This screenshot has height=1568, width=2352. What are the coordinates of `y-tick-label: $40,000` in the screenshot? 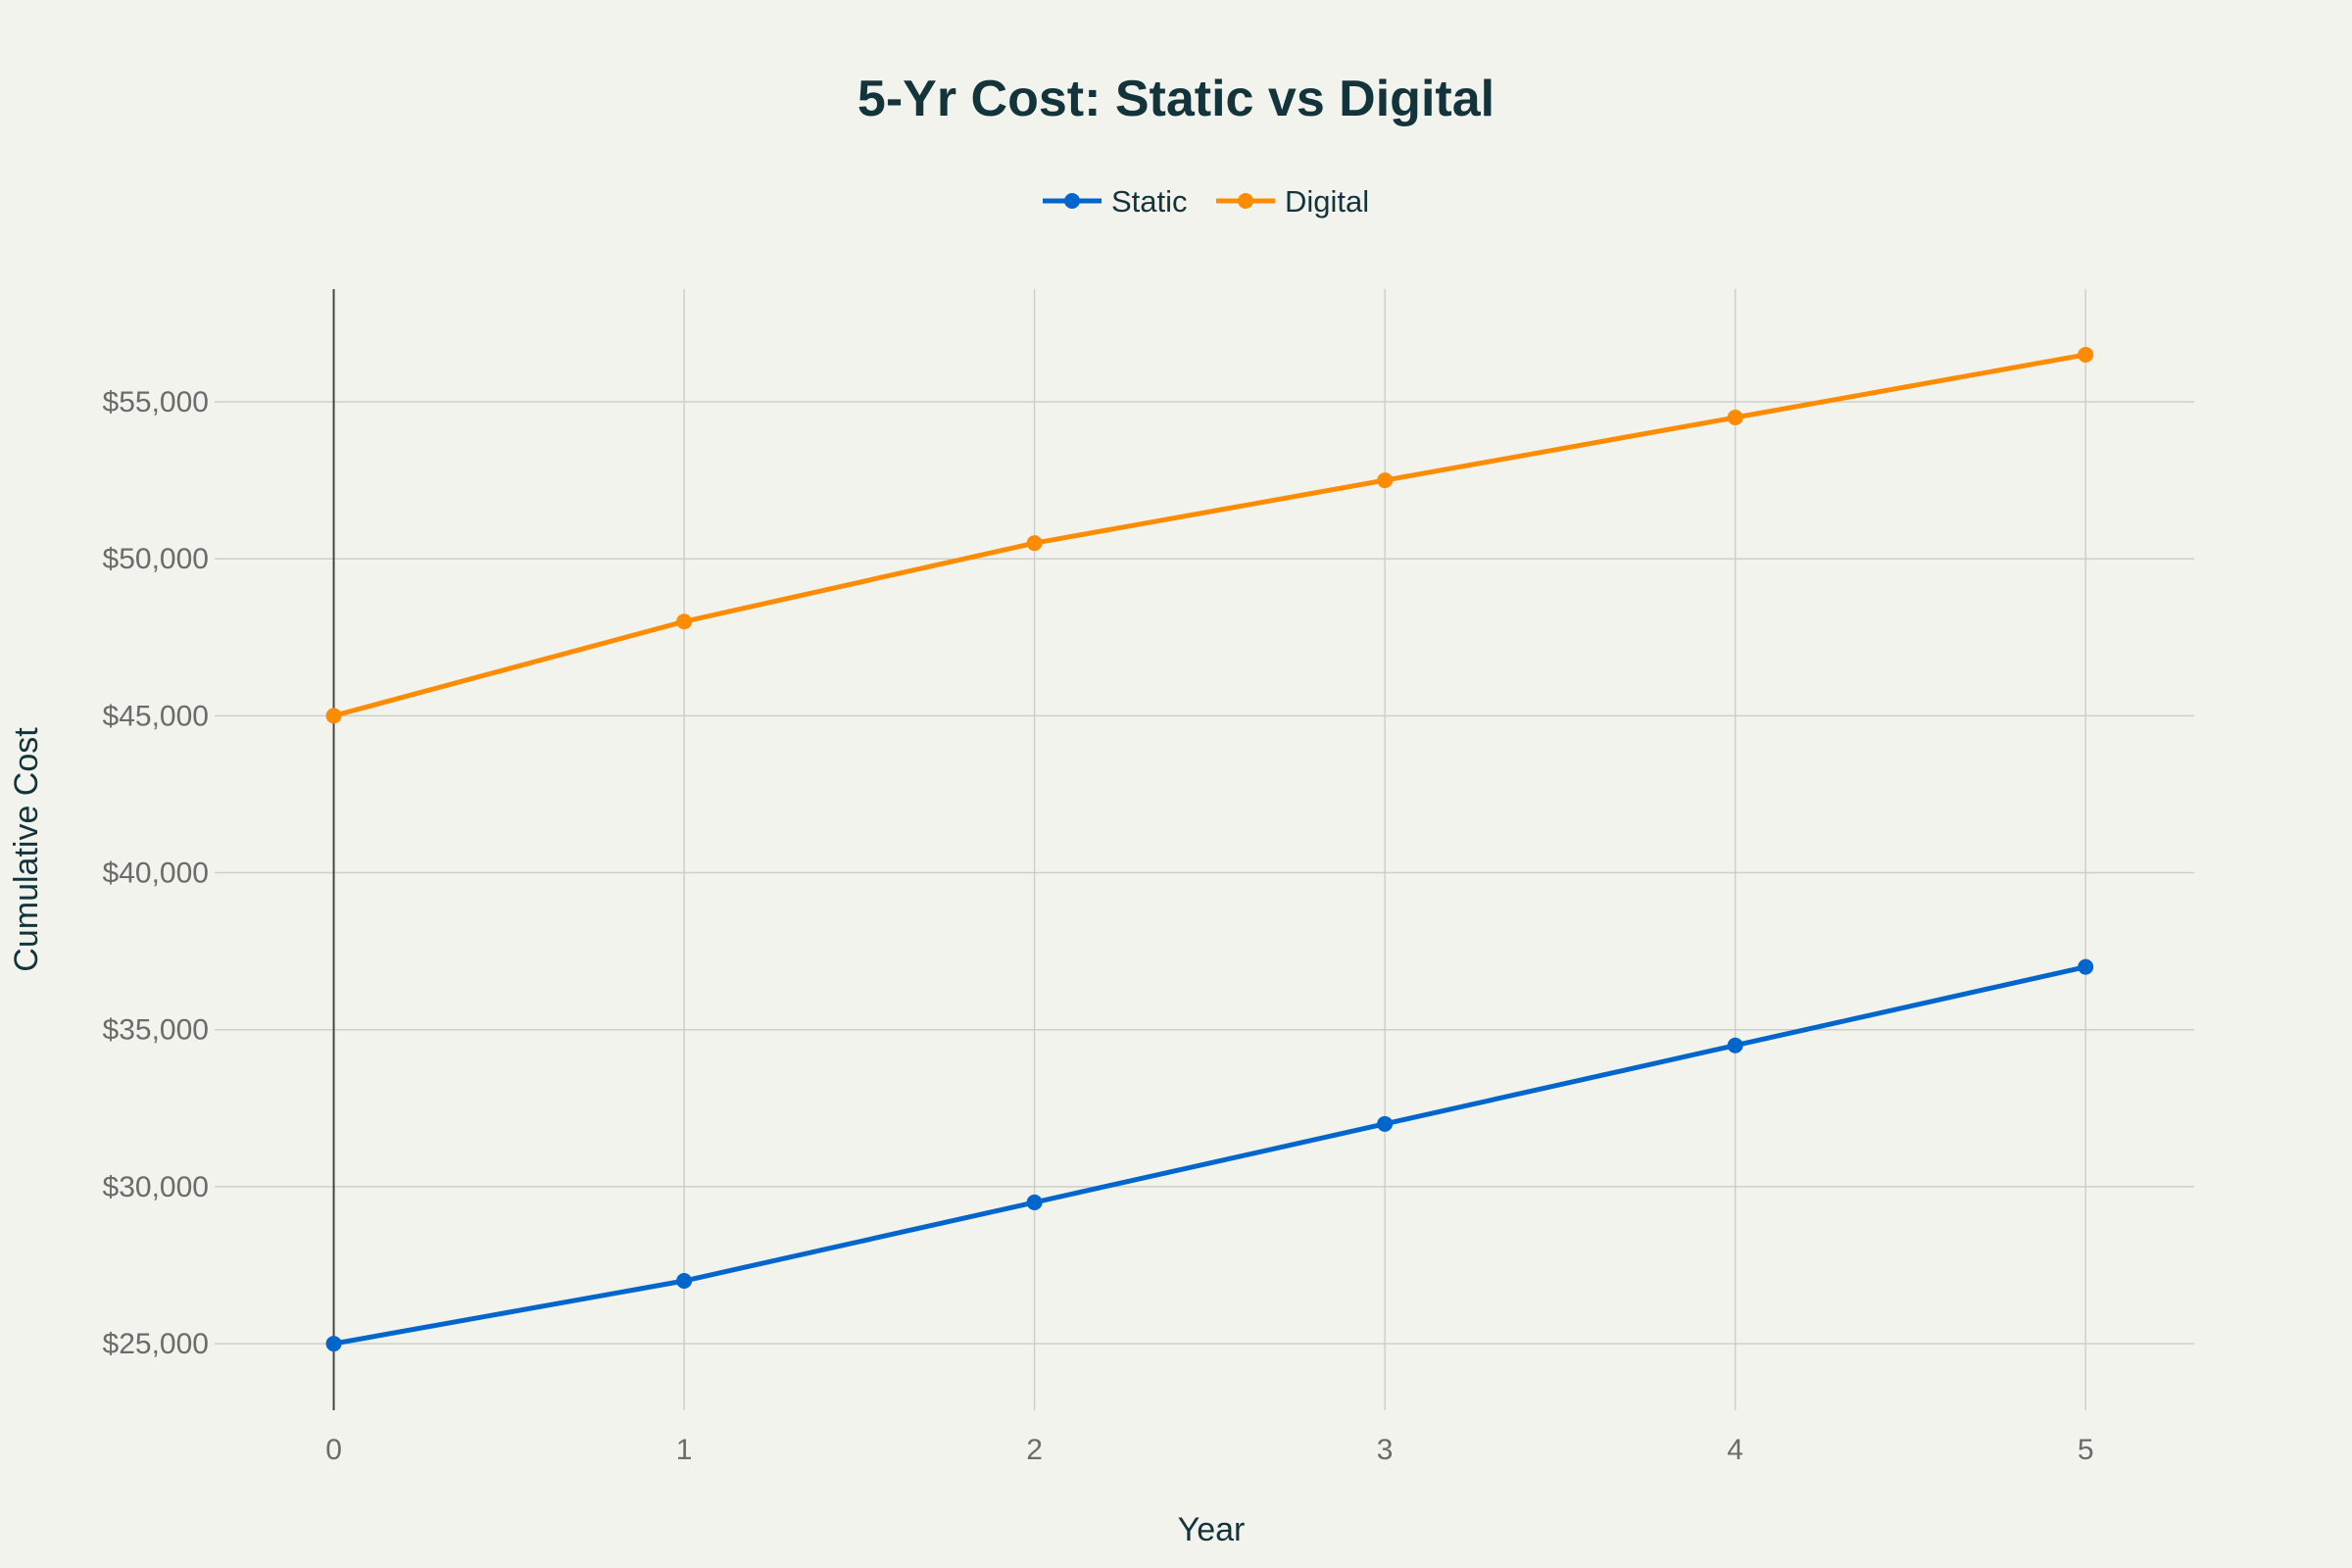 It's located at (156, 874).